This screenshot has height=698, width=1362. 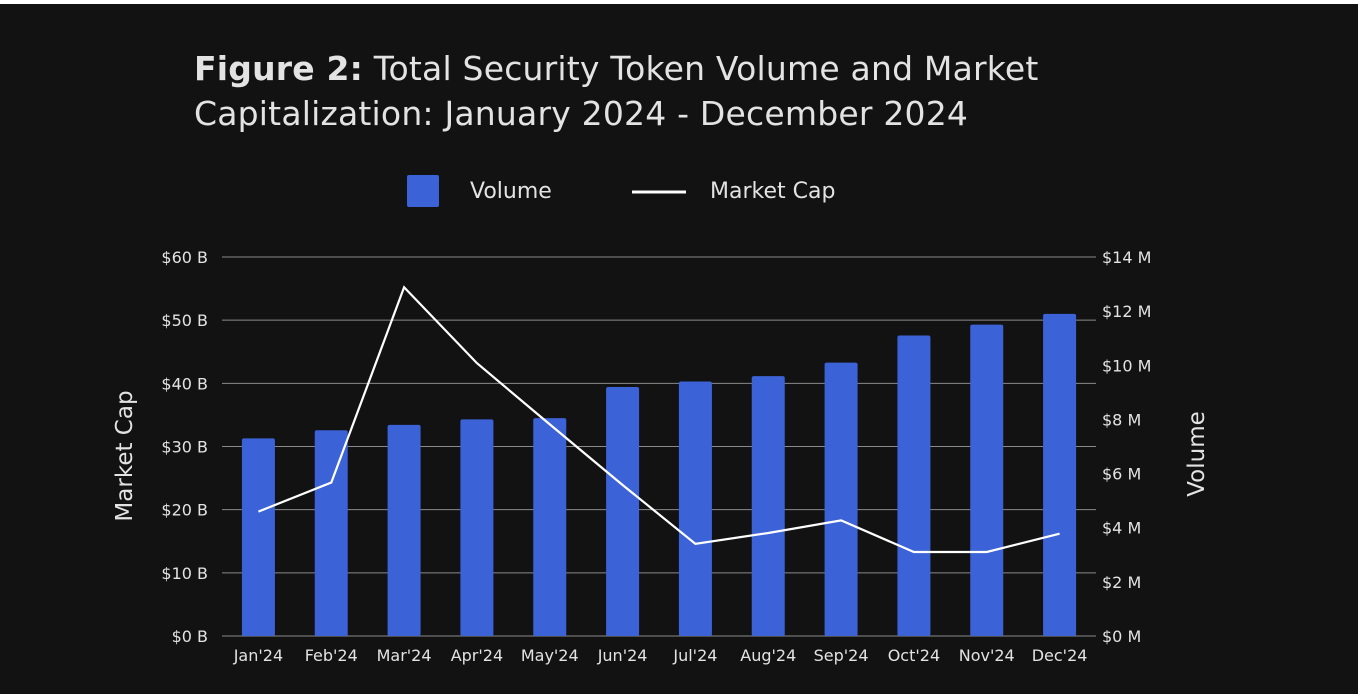 What do you see at coordinates (125, 455) in the screenshot?
I see `left-axis-label: Market Cap` at bounding box center [125, 455].